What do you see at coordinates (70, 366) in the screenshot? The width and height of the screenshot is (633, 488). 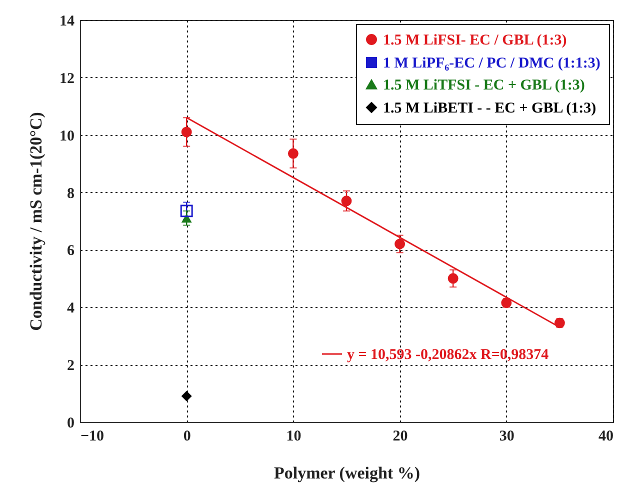 I see `y-tick-label: 2` at bounding box center [70, 366].